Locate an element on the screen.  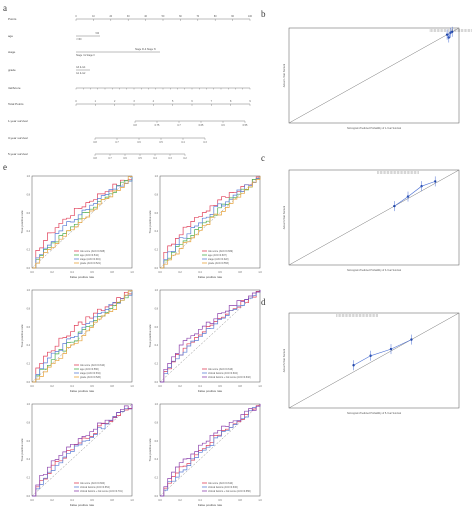
roc-y-label: True positive rate is located at coordinates (22, 221).